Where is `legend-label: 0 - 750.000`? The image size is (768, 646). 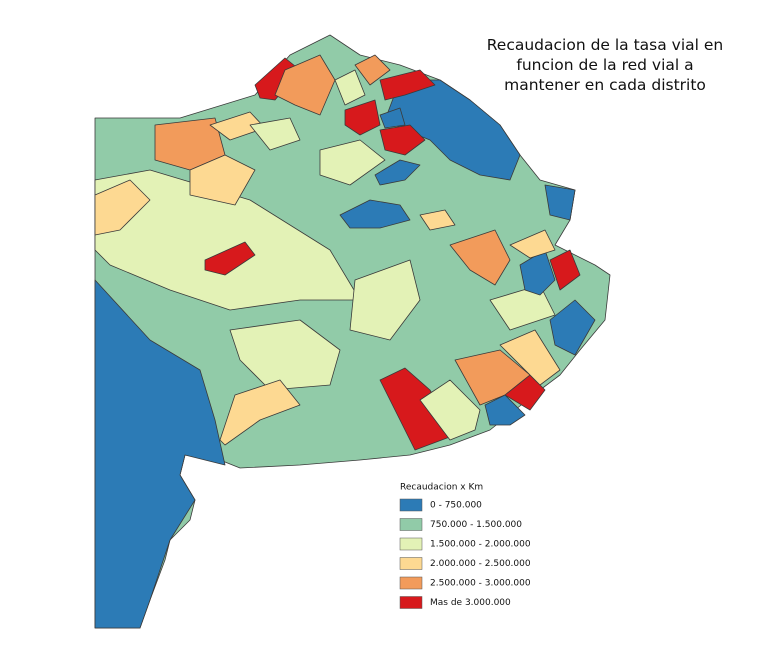 legend-label: 0 - 750.000 is located at coordinates (456, 506).